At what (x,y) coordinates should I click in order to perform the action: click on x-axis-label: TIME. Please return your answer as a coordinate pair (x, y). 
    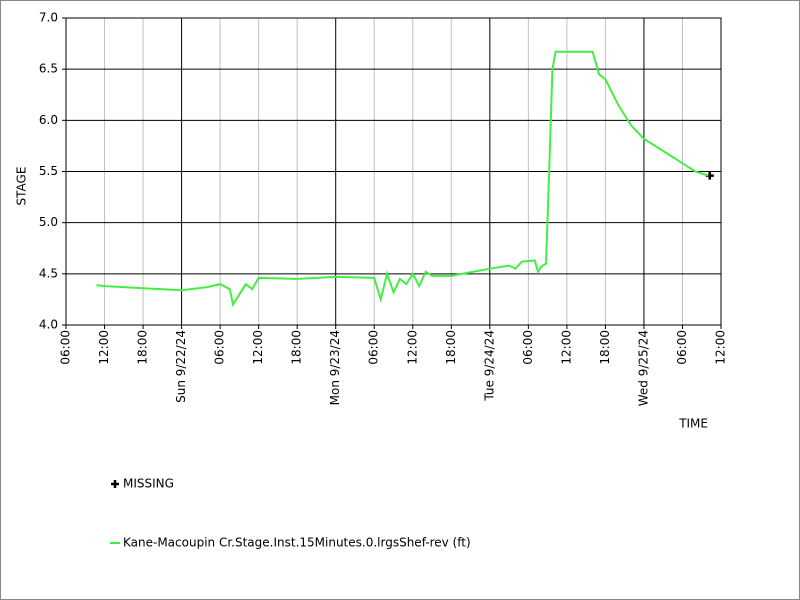
    Looking at the image, I should click on (693, 424).